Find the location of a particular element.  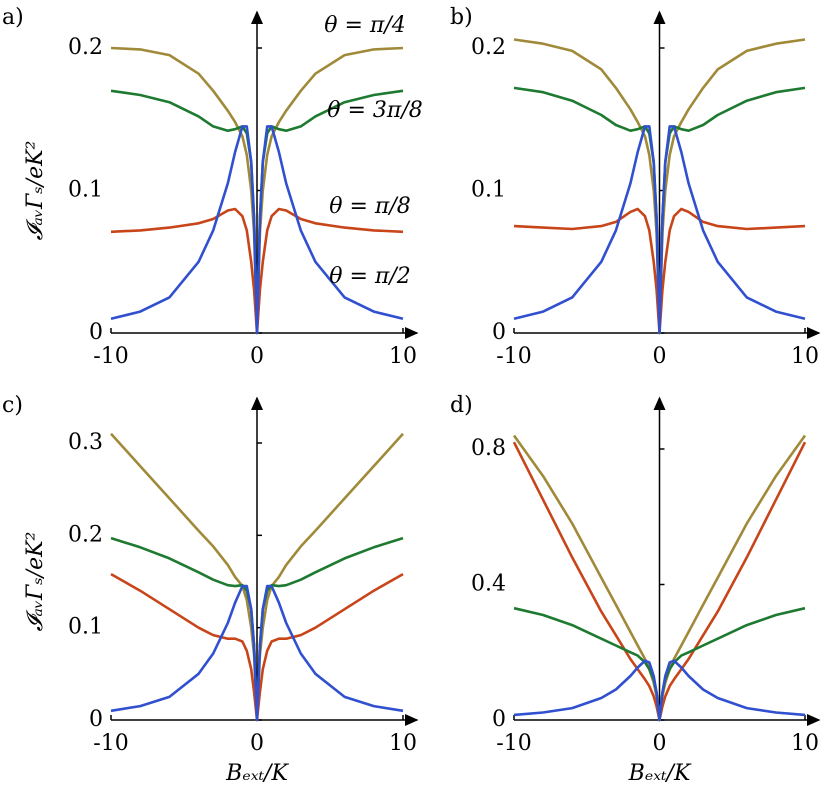

panel-label: a) is located at coordinates (13, 17).